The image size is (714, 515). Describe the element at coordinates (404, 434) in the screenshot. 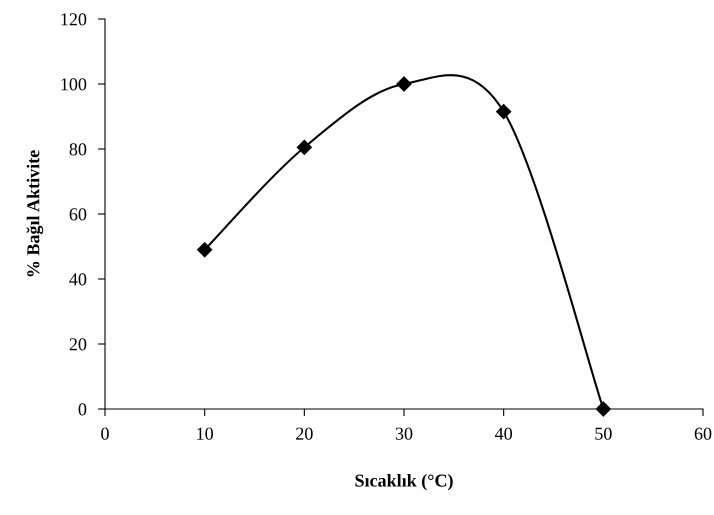

I see `x-tick-label: 30` at that location.